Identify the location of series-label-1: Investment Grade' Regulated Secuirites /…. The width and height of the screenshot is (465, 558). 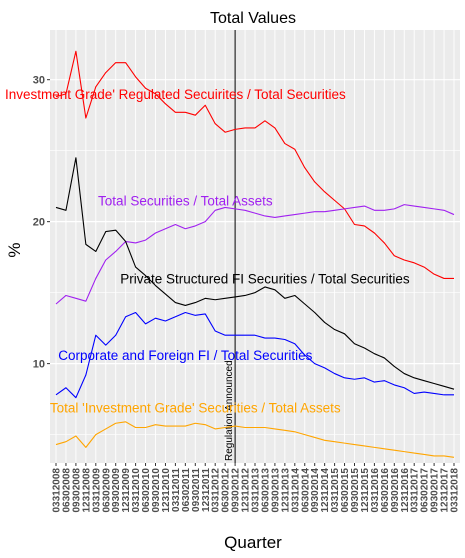
(175, 94).